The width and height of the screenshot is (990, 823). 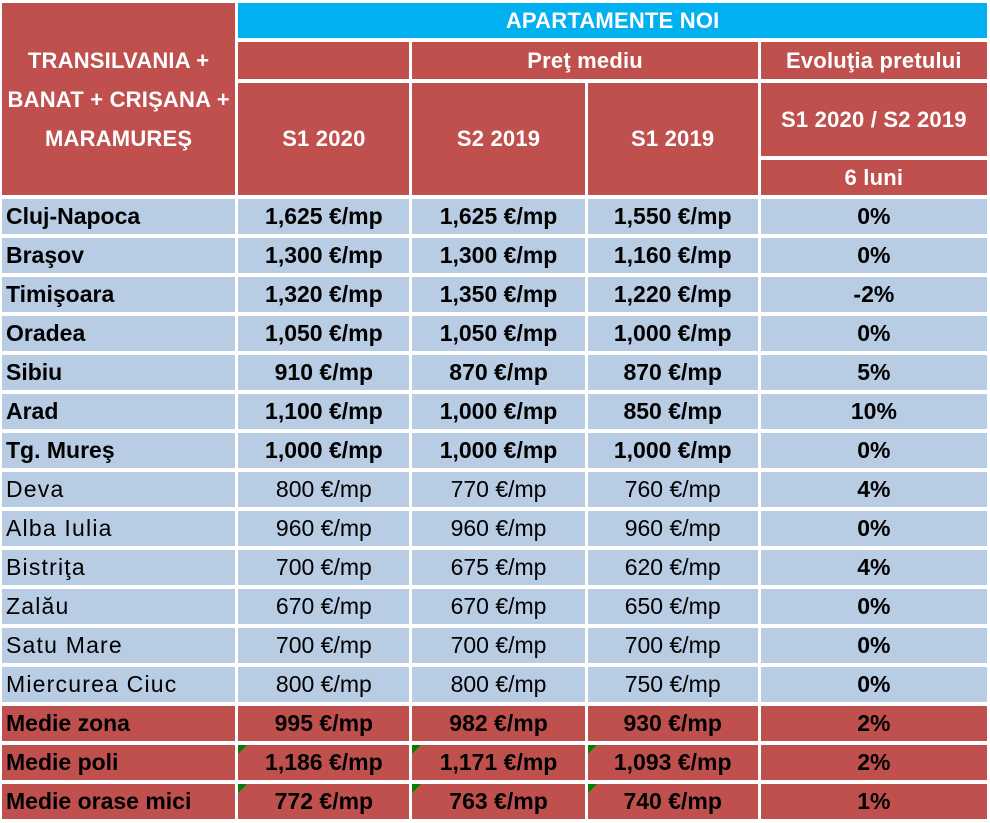 What do you see at coordinates (672, 723) in the screenshot?
I see `price-s1-2019: 930 €/mp` at bounding box center [672, 723].